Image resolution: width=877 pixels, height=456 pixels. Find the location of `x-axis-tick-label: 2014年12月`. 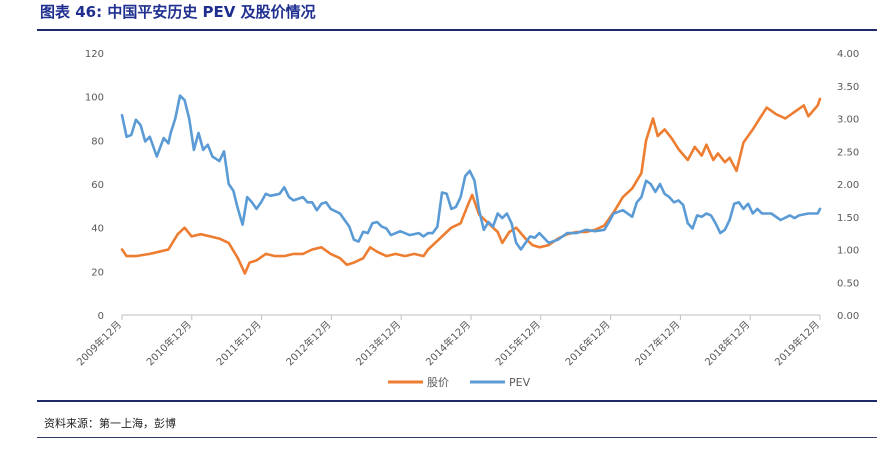

x-axis-tick-label: 2014年12月 is located at coordinates (448, 343).